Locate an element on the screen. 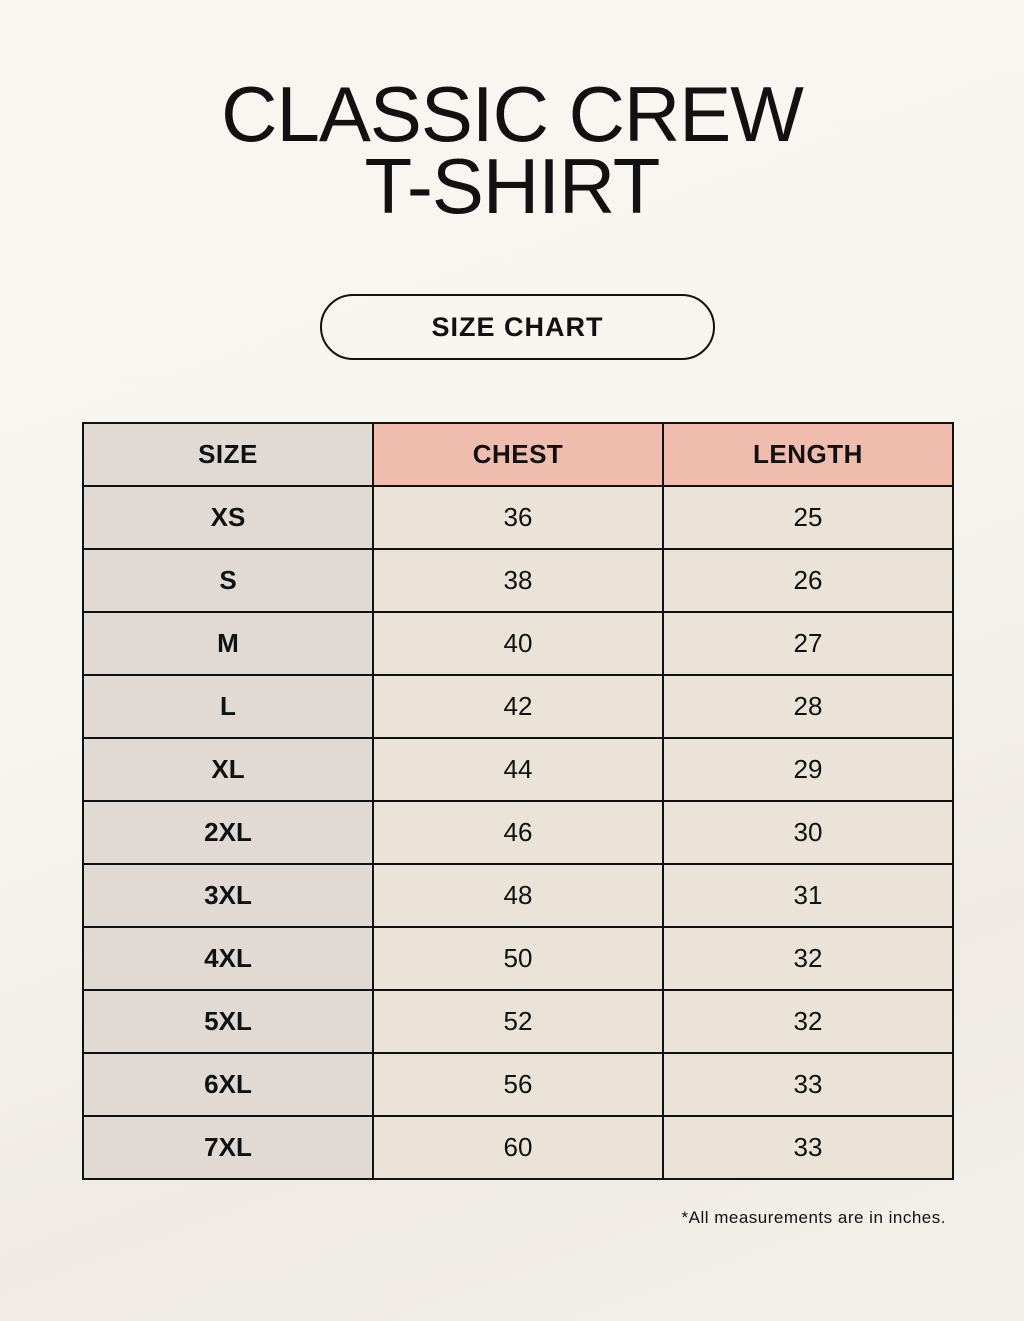  size-cell: 4XL is located at coordinates (228, 958).